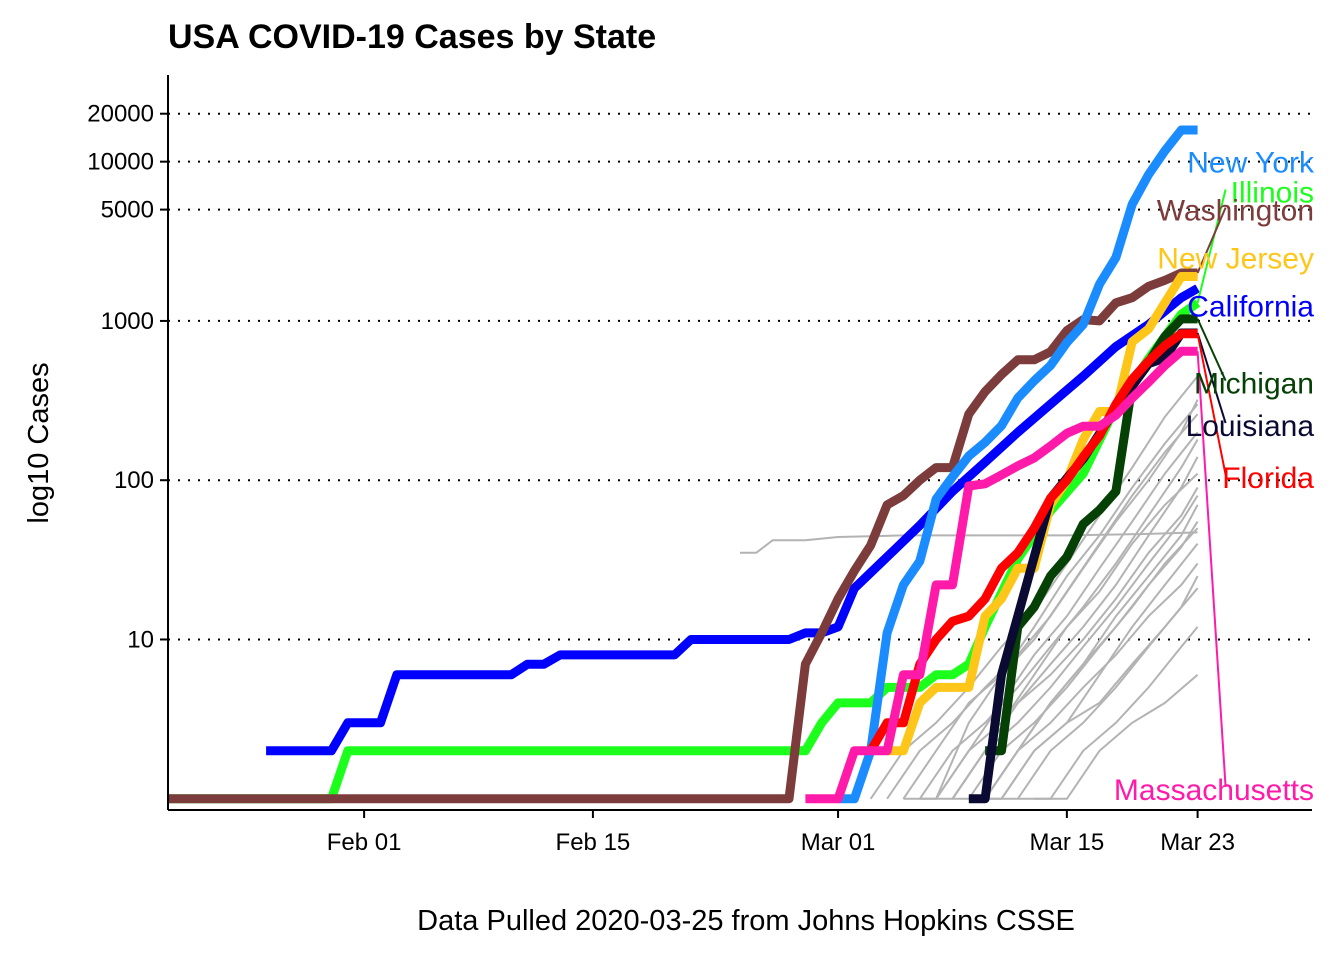 This screenshot has height=960, width=1344. I want to click on state-line-massachusetts, so click(1001, 575).